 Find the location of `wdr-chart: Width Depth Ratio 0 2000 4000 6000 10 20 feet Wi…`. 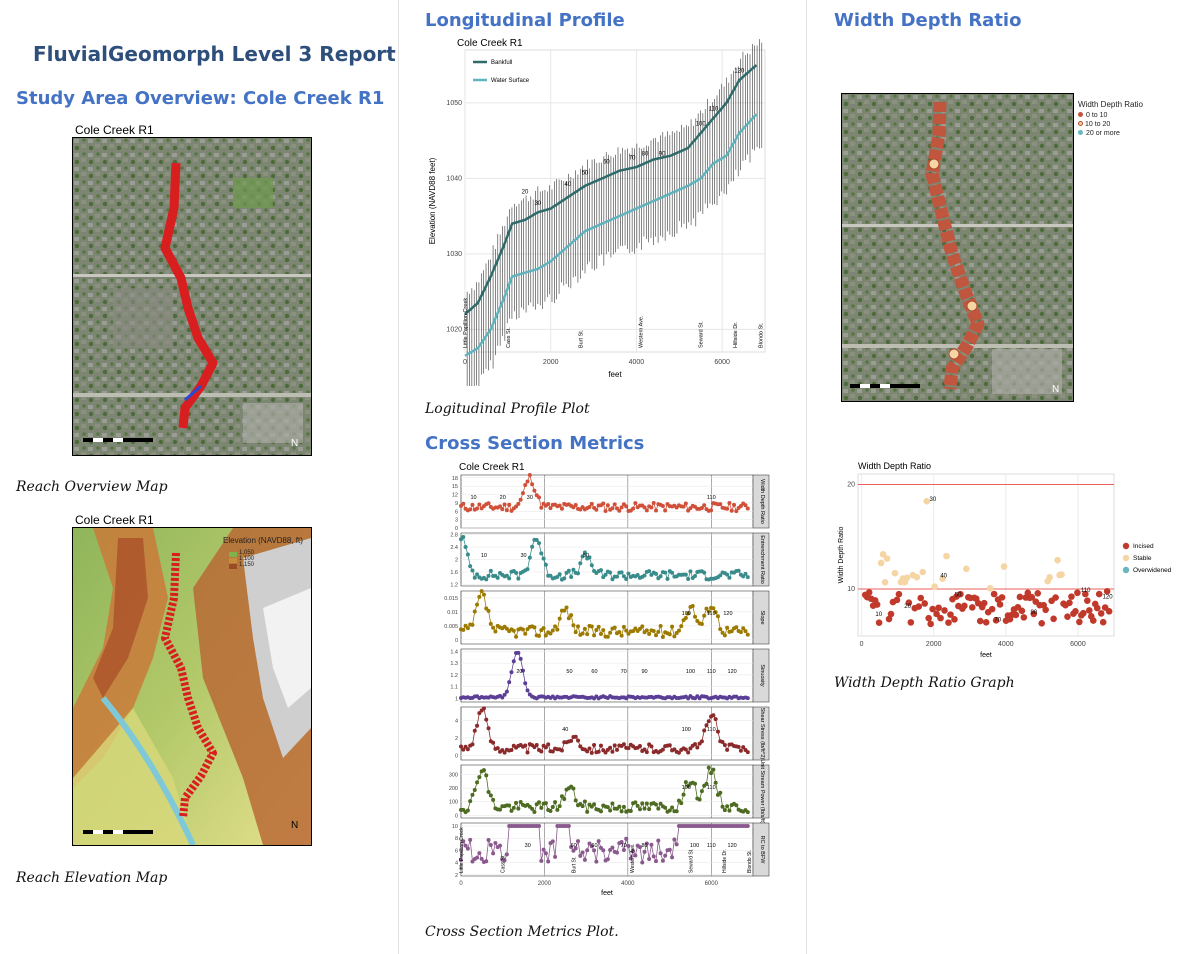

wdr-chart: Width Depth Ratio 0 2000 4000 6000 10 20 feet Wi… is located at coordinates (1005, 559).